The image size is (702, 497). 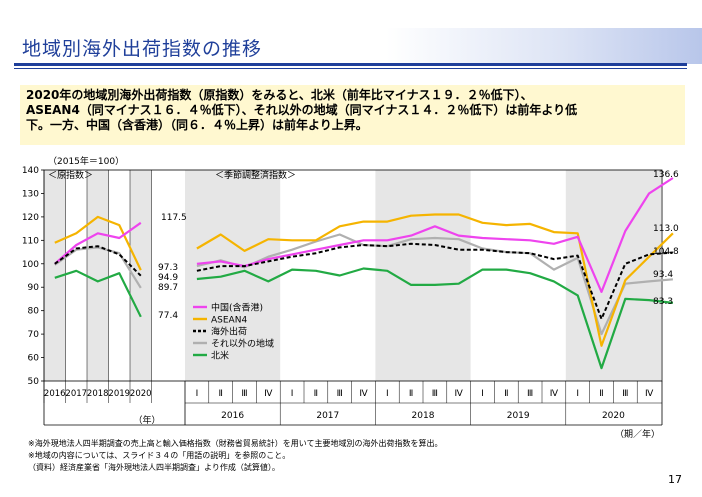 I want to click on annual-tick-label: 2016, so click(x=55, y=394).